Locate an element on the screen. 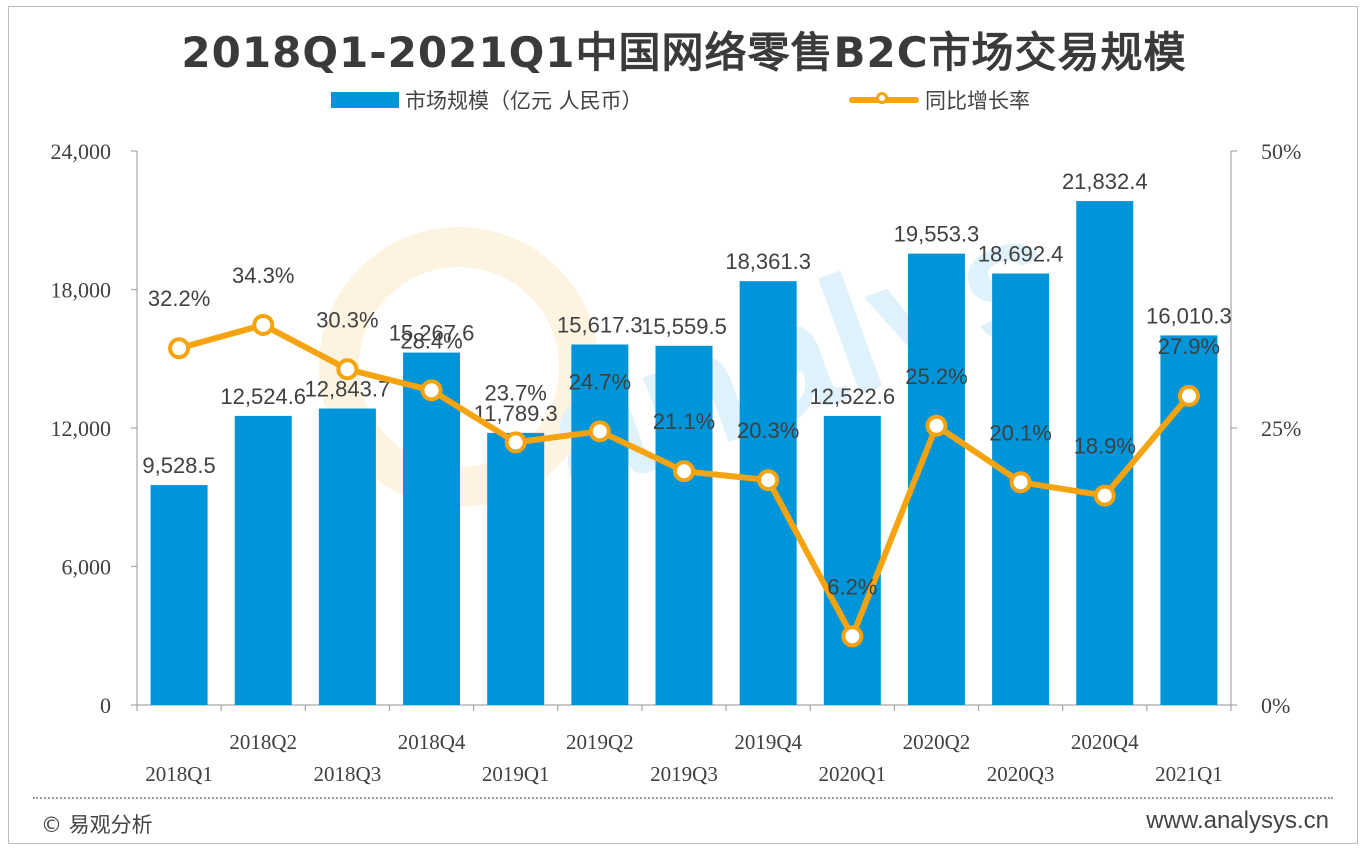 This screenshot has height=850, width=1366. growth-rate-data-label: 32.2% is located at coordinates (179, 298).